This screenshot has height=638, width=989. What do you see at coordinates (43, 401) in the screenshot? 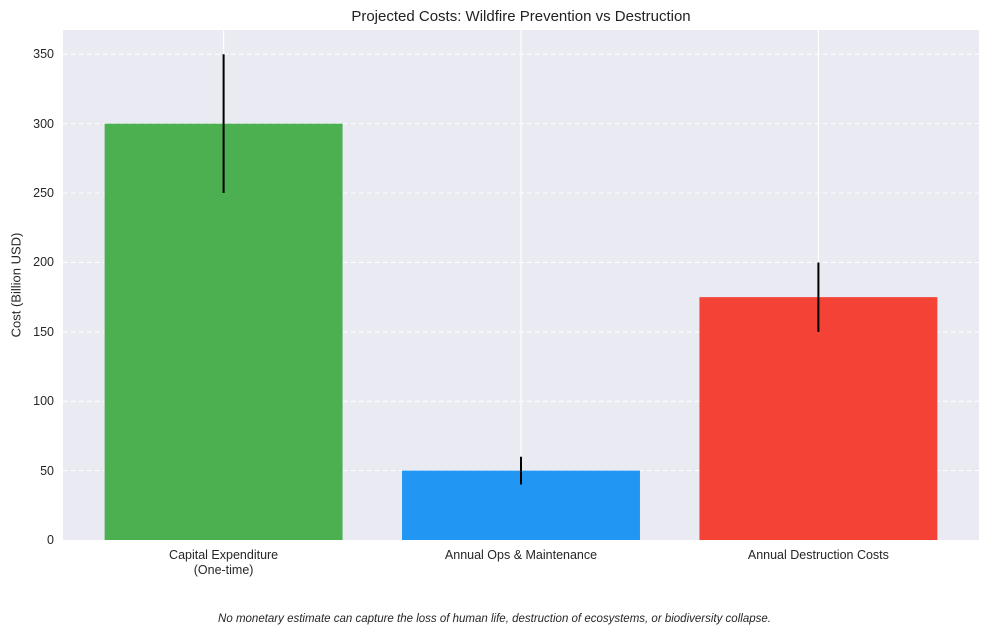
I see `y-tick-label: 100` at bounding box center [43, 401].